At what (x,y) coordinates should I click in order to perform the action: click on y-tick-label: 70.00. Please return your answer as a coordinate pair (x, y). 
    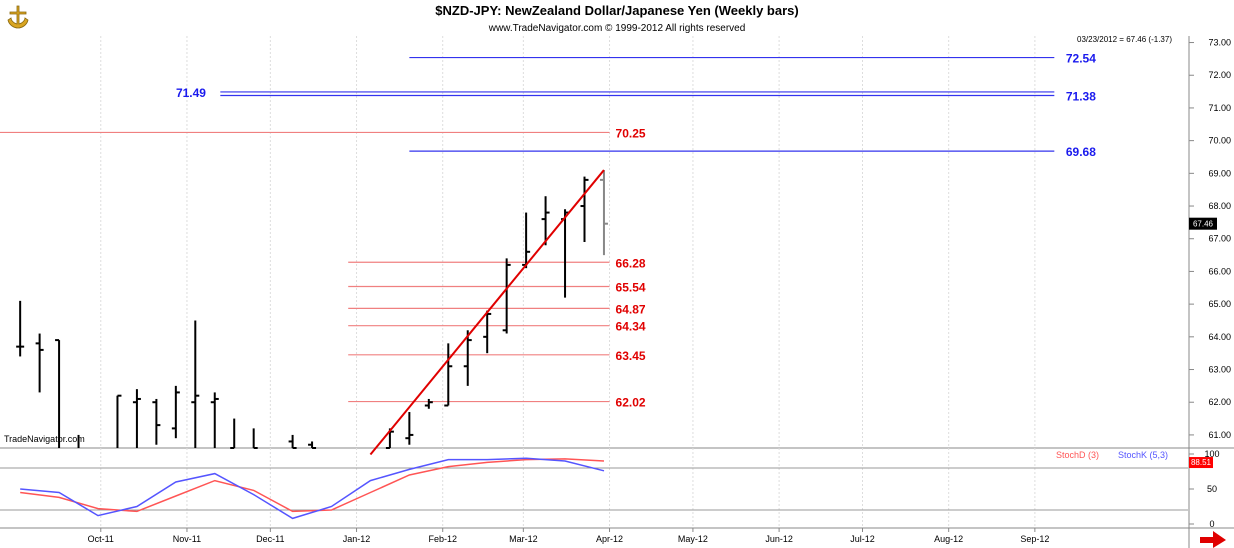
    Looking at the image, I should click on (1219, 141).